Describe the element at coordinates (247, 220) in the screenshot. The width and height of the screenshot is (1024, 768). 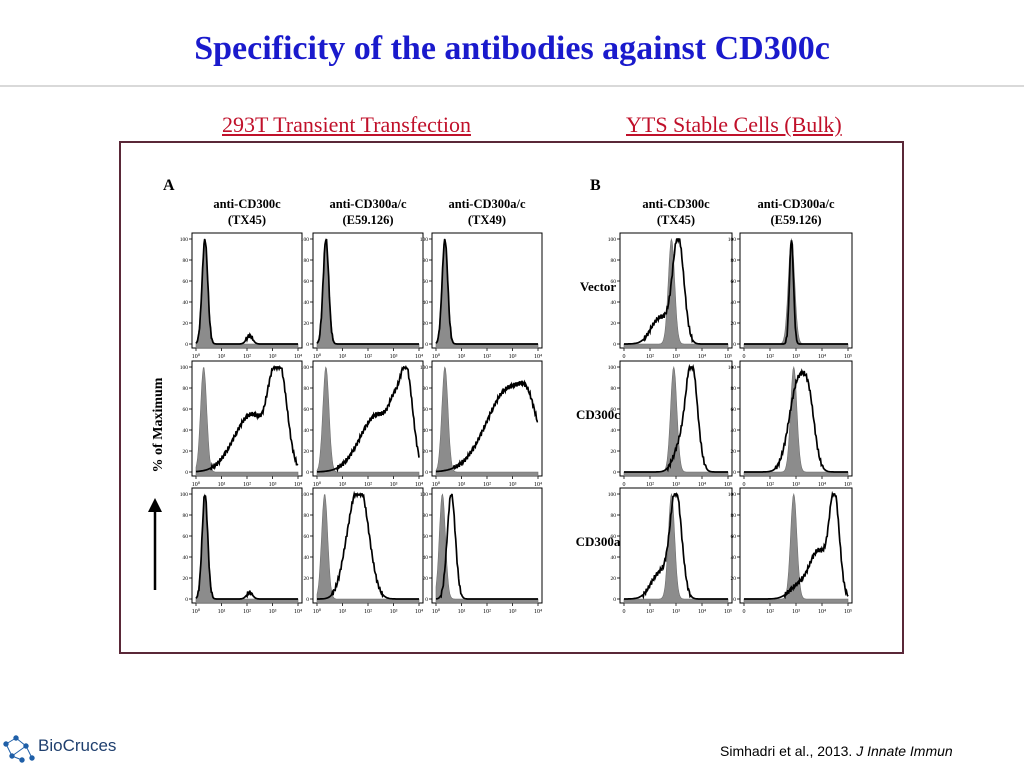
I see `column-header-clone: (TX45)` at that location.